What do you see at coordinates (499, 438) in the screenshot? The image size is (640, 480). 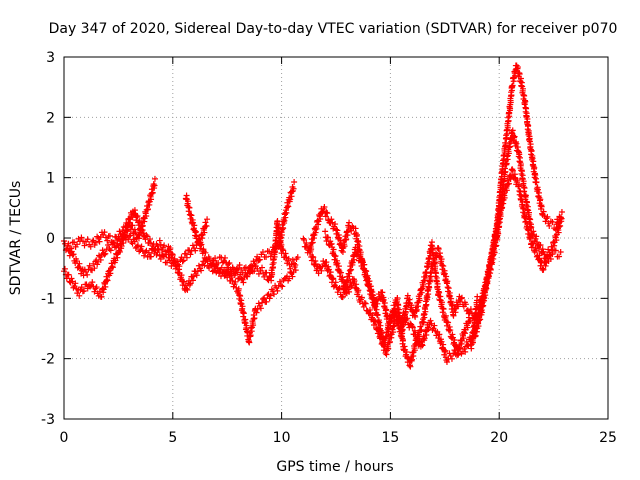 I see `x-tick-label: 20` at bounding box center [499, 438].